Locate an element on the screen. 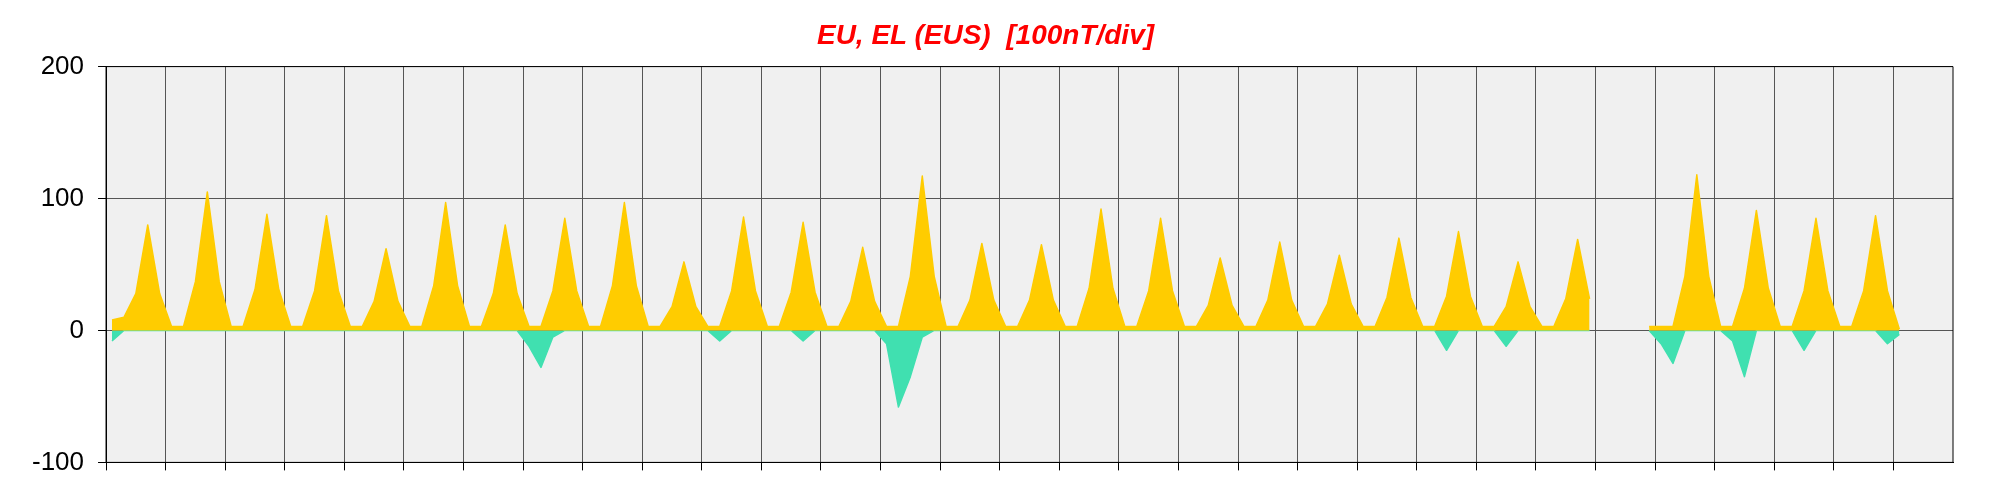  y-tick-label: 0 is located at coordinates (77, 328).